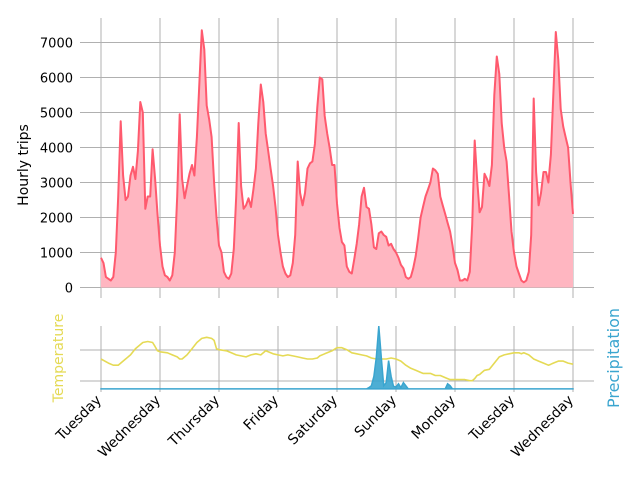 The height and width of the screenshot is (480, 640). Describe the element at coordinates (56, 254) in the screenshot. I see `y-tick-label: 1000` at that location.